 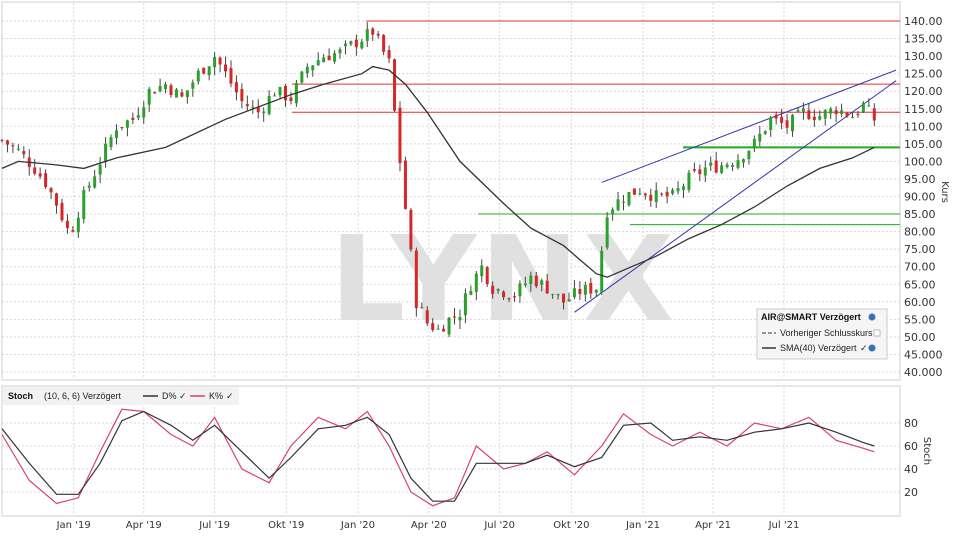 What do you see at coordinates (920, 179) in the screenshot?
I see `y-tick-label: 95.00` at bounding box center [920, 179].